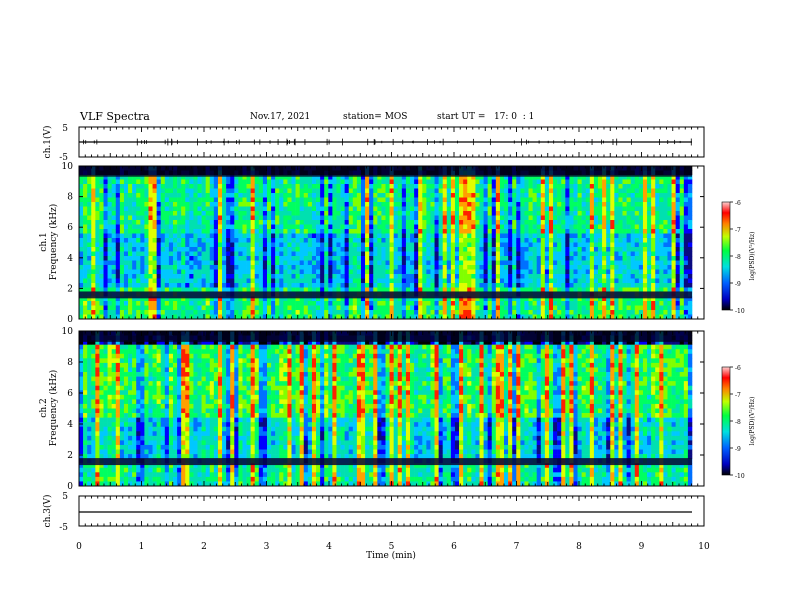 Image resolution: width=792 pixels, height=612 pixels. What do you see at coordinates (47, 142) in the screenshot?
I see `ch1-waveform-ylabel: ch.1(V)` at bounding box center [47, 142].